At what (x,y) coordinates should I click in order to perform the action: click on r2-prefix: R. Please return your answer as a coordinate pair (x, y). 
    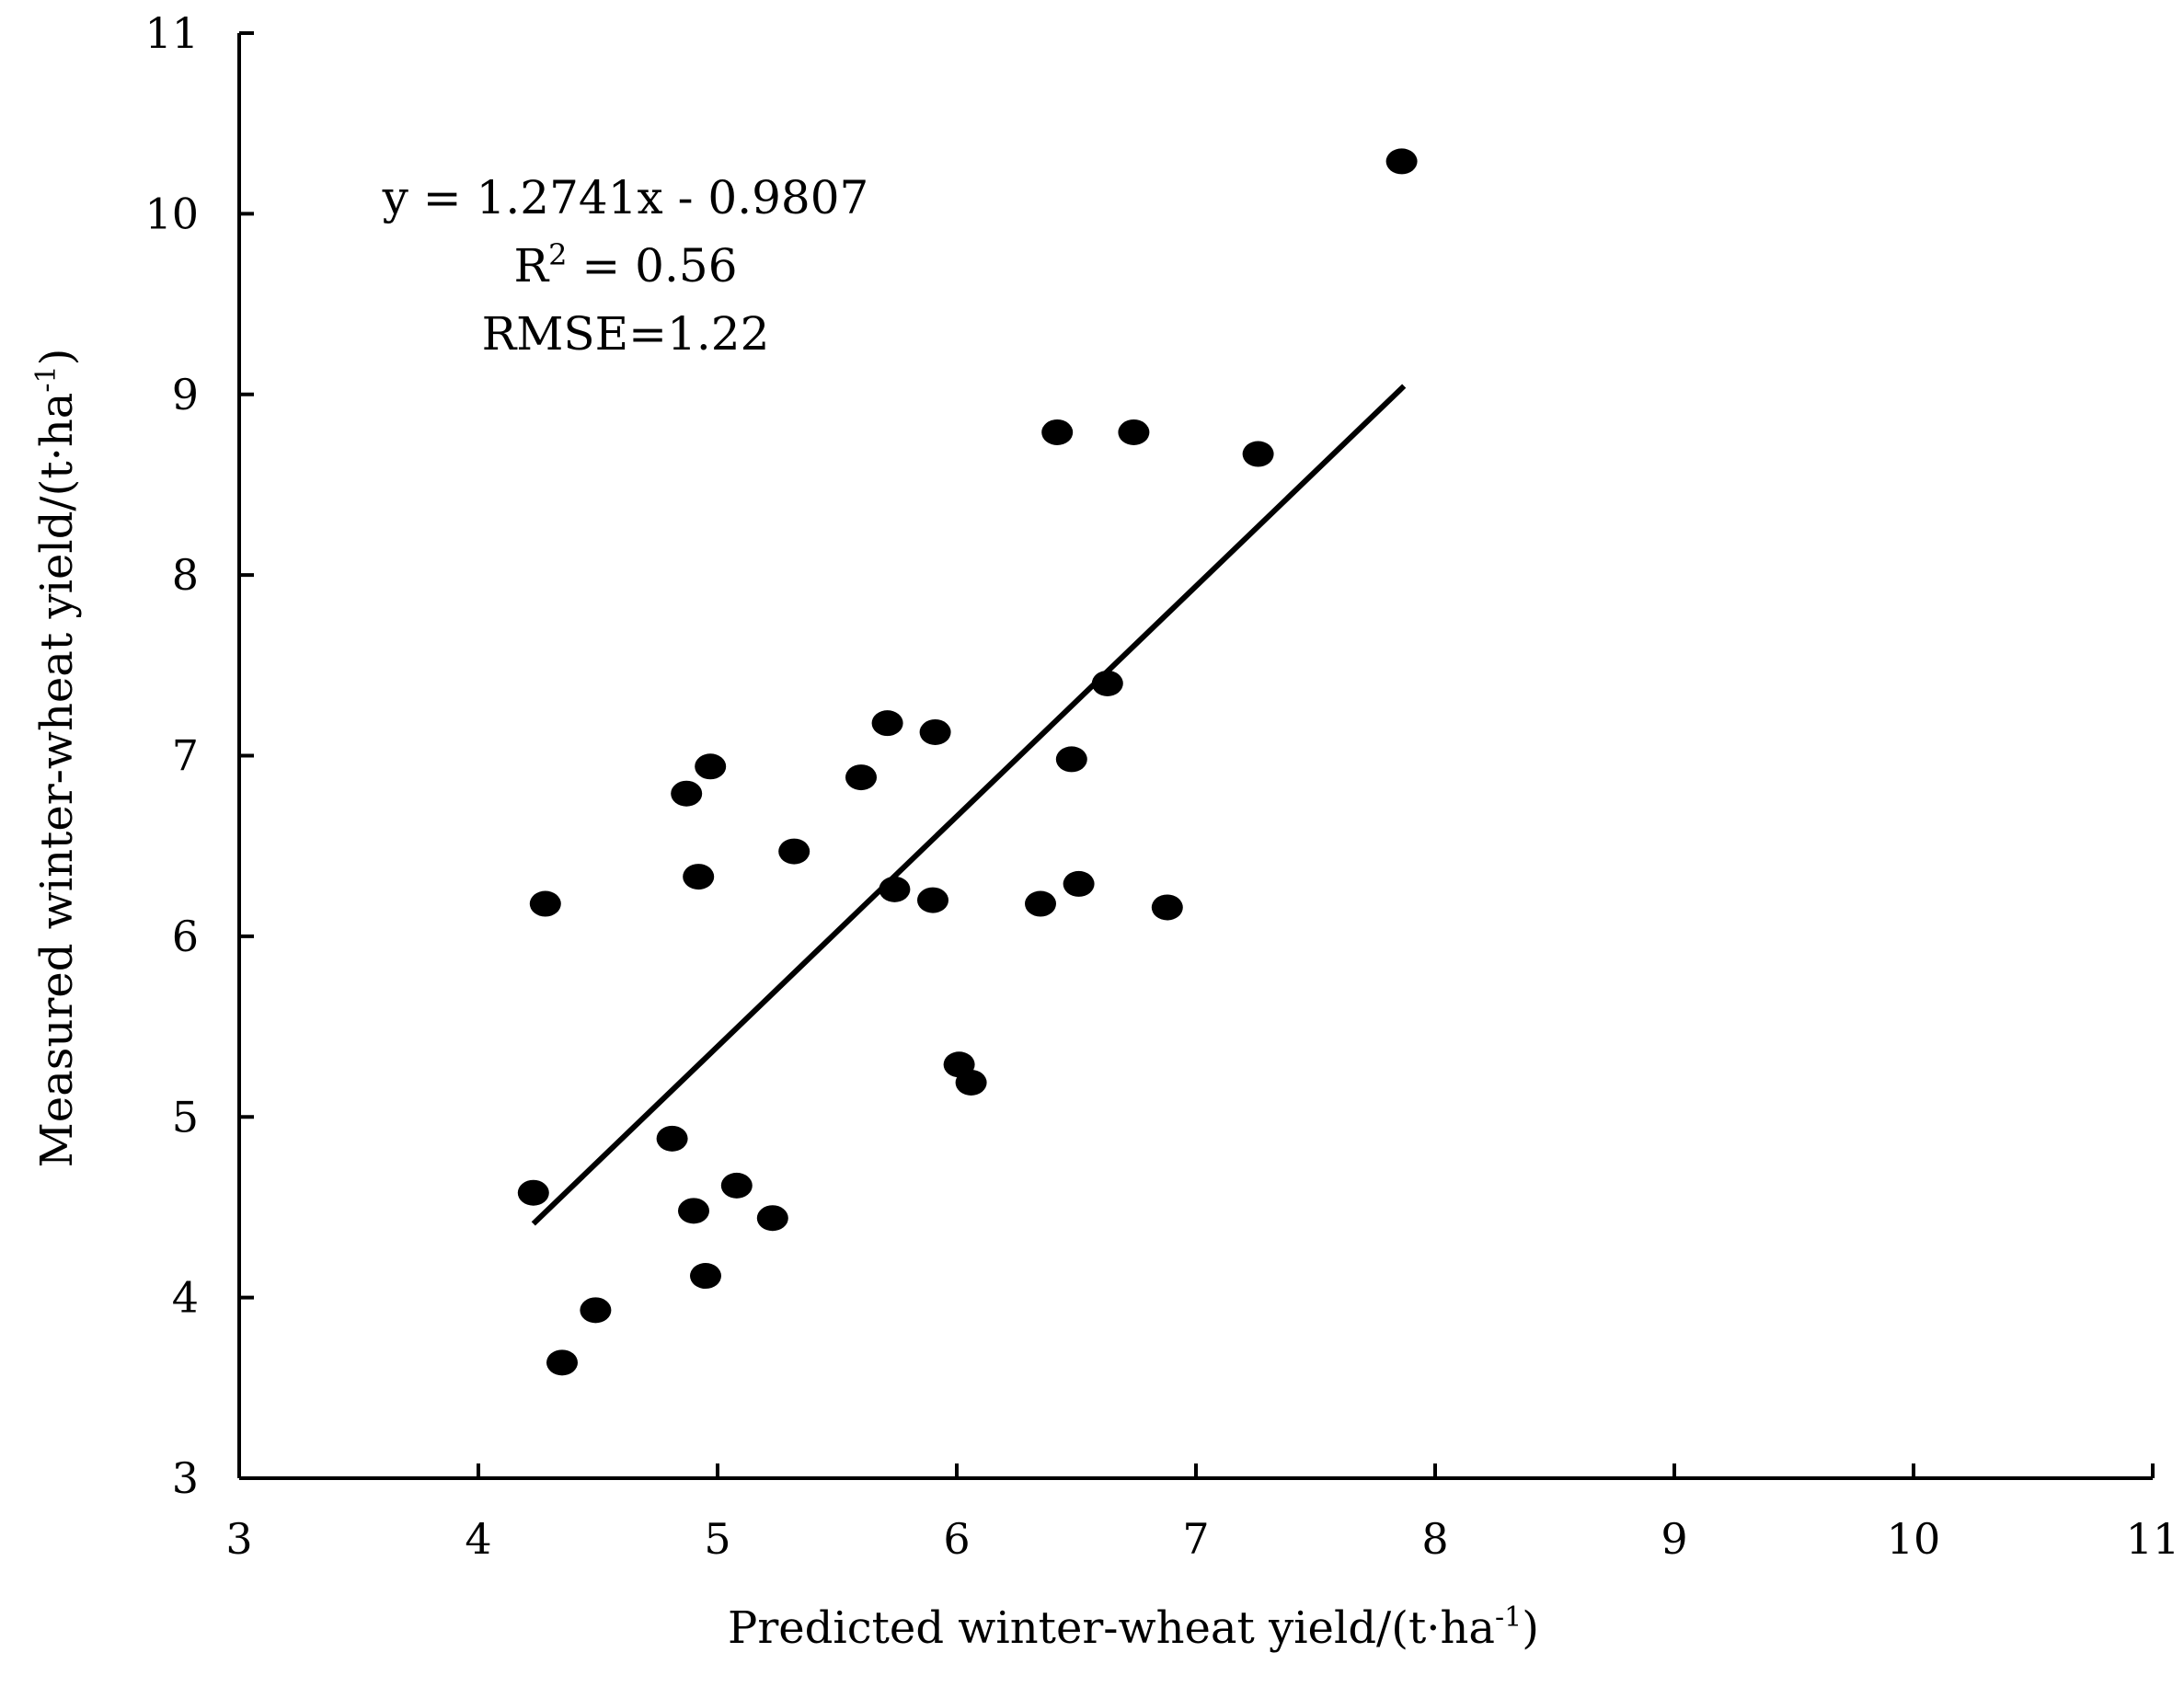
    Looking at the image, I should click on (531, 266).